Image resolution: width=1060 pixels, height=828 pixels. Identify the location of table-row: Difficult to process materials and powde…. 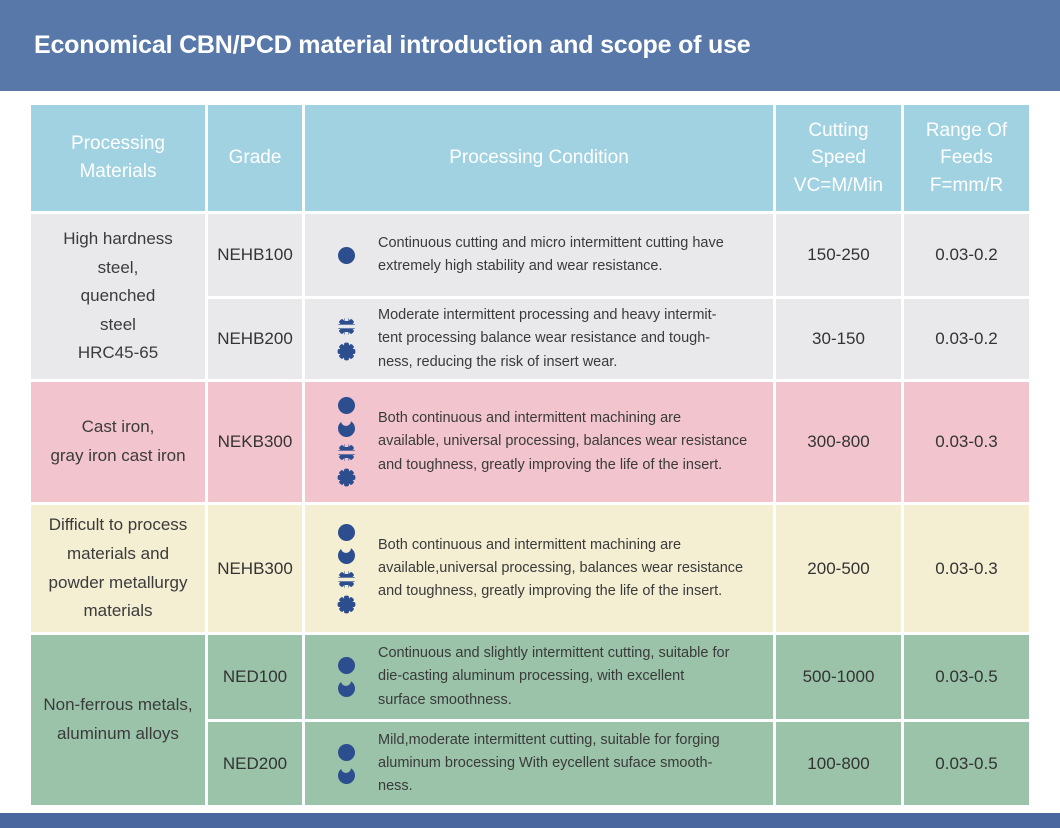
(530, 568).